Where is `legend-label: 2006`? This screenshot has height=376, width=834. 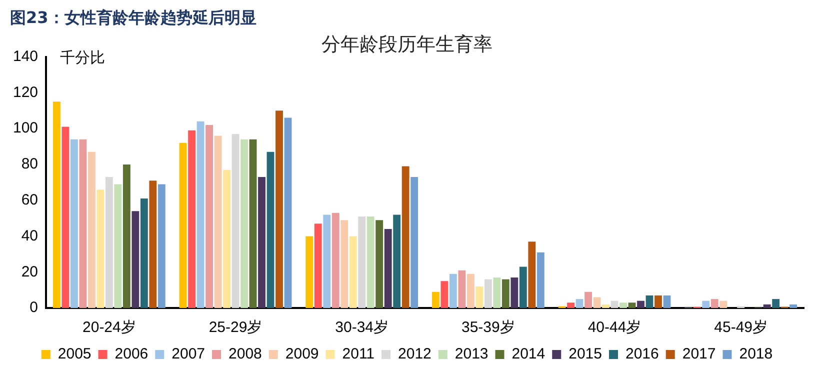
legend-label: 2006 is located at coordinates (131, 354).